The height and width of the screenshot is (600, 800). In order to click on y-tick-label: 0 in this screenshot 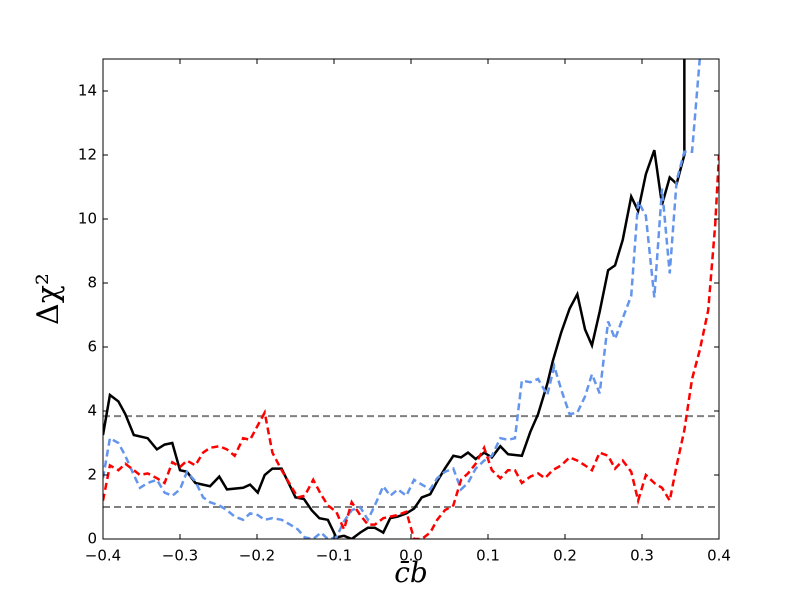, I will do `click(92, 539)`.